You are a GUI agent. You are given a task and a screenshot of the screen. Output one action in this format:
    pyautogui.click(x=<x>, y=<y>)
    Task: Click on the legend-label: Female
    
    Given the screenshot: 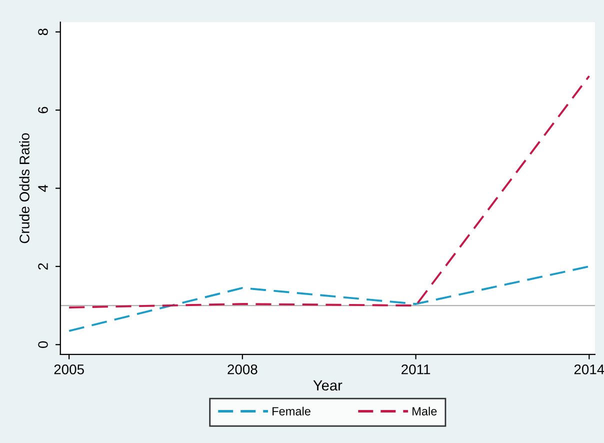 What is the action you would take?
    pyautogui.click(x=291, y=411)
    